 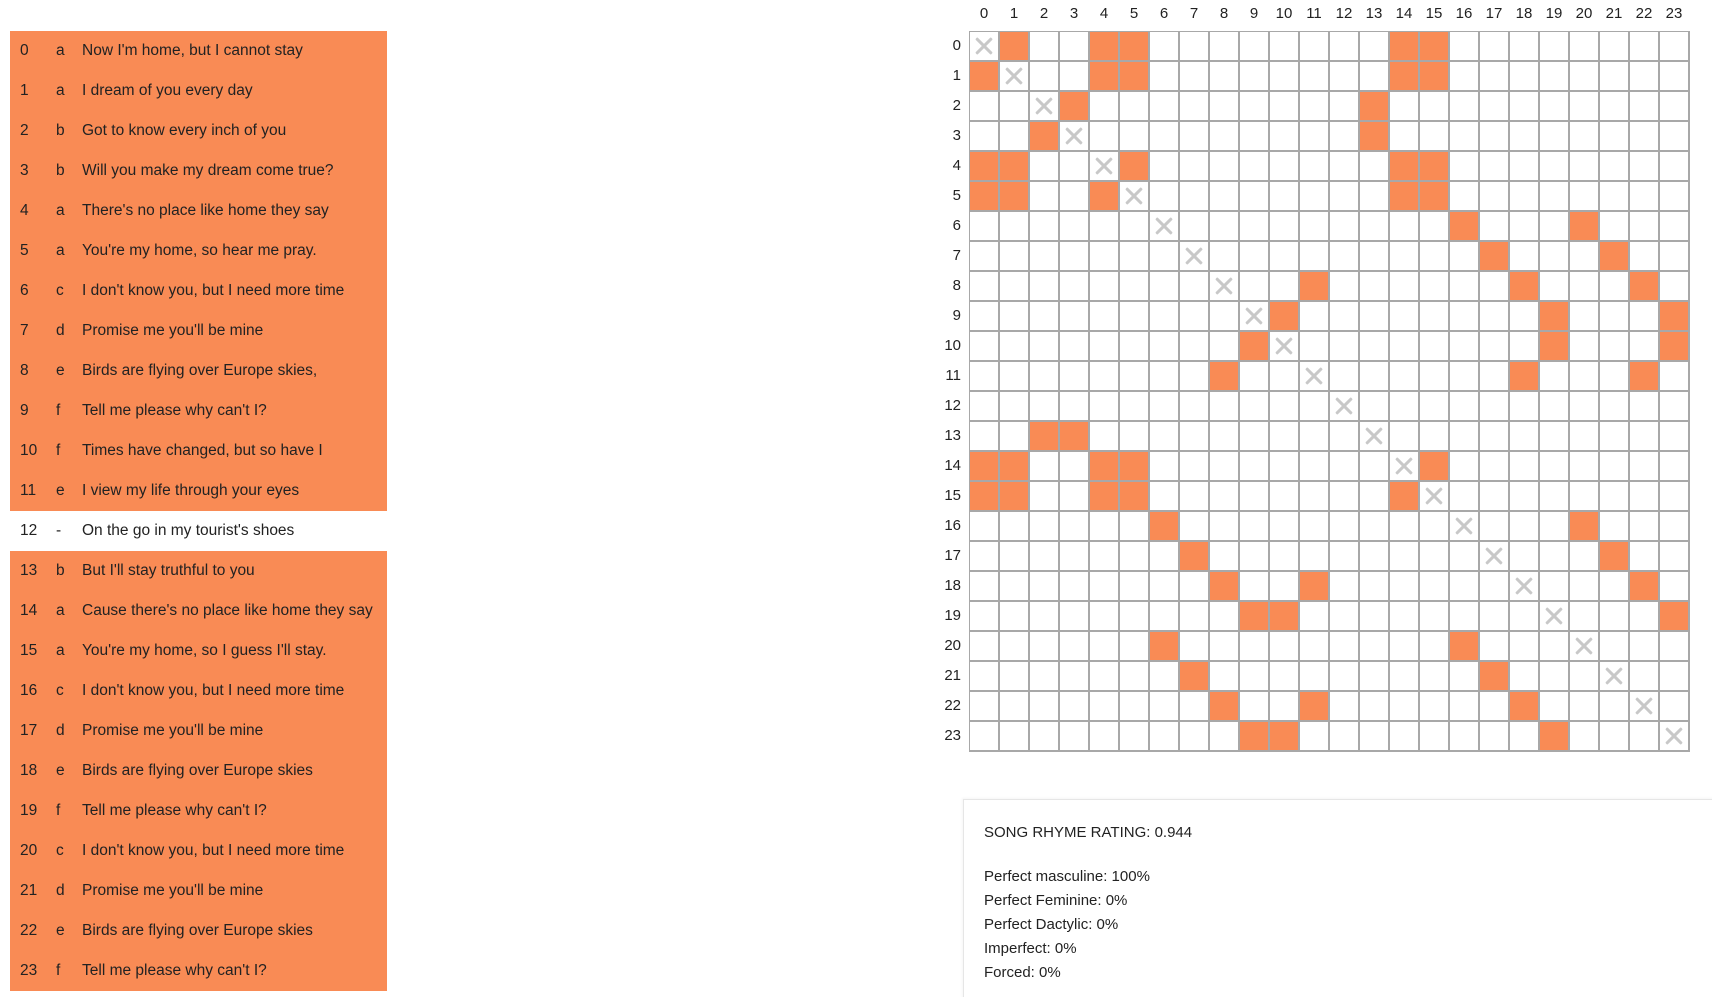 I want to click on lyric-line-number: 22, so click(x=29, y=930).